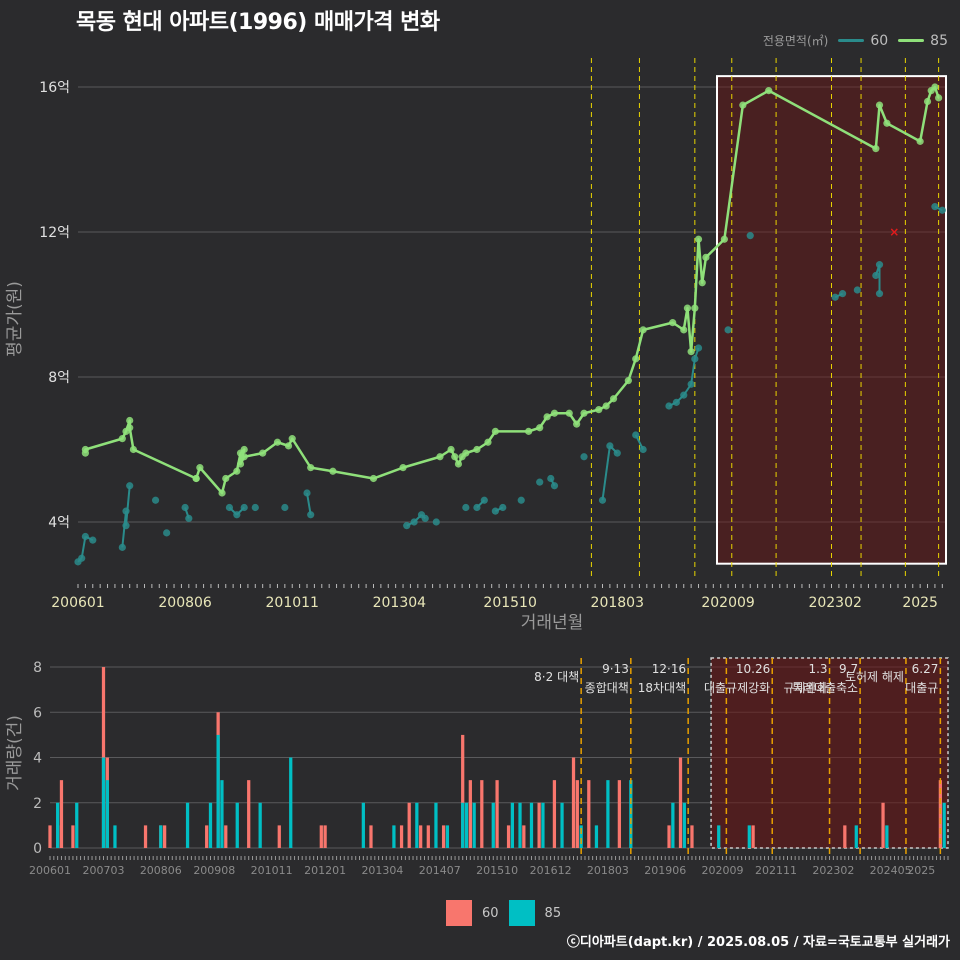 Image resolution: width=960 pixels, height=960 pixels. Describe the element at coordinates (665, 870) in the screenshot. I see `bottom-x-tick-label: 201906` at that location.